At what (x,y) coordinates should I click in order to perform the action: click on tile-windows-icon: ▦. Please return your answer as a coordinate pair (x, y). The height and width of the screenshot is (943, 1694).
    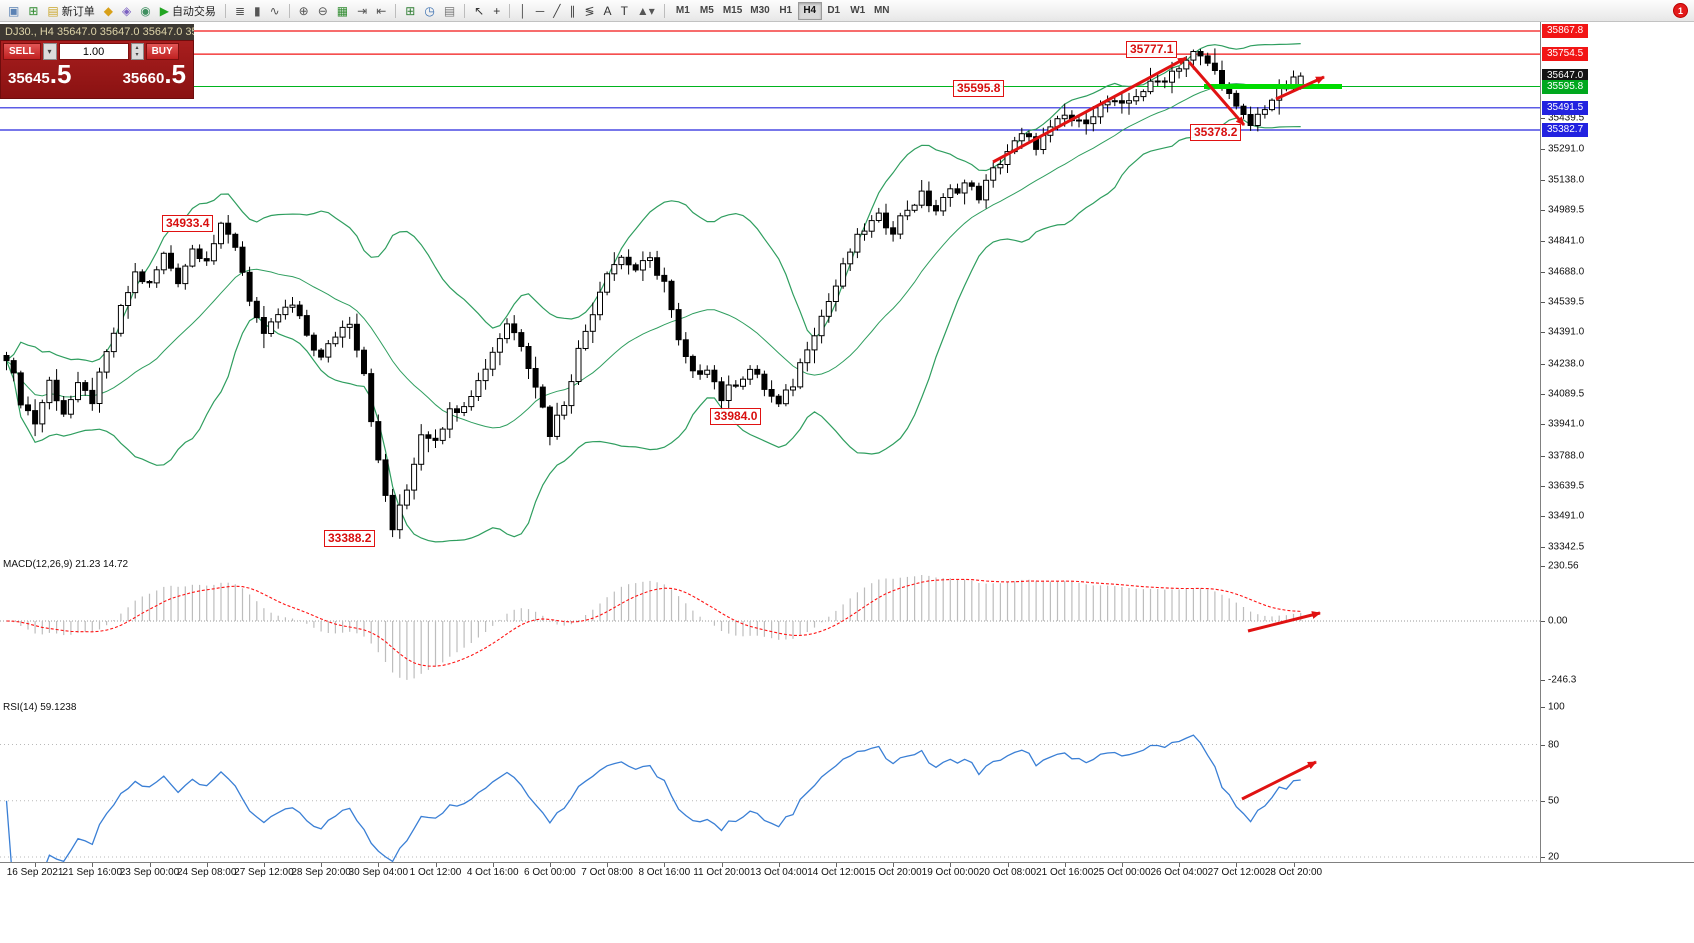
    Looking at the image, I should click on (342, 11).